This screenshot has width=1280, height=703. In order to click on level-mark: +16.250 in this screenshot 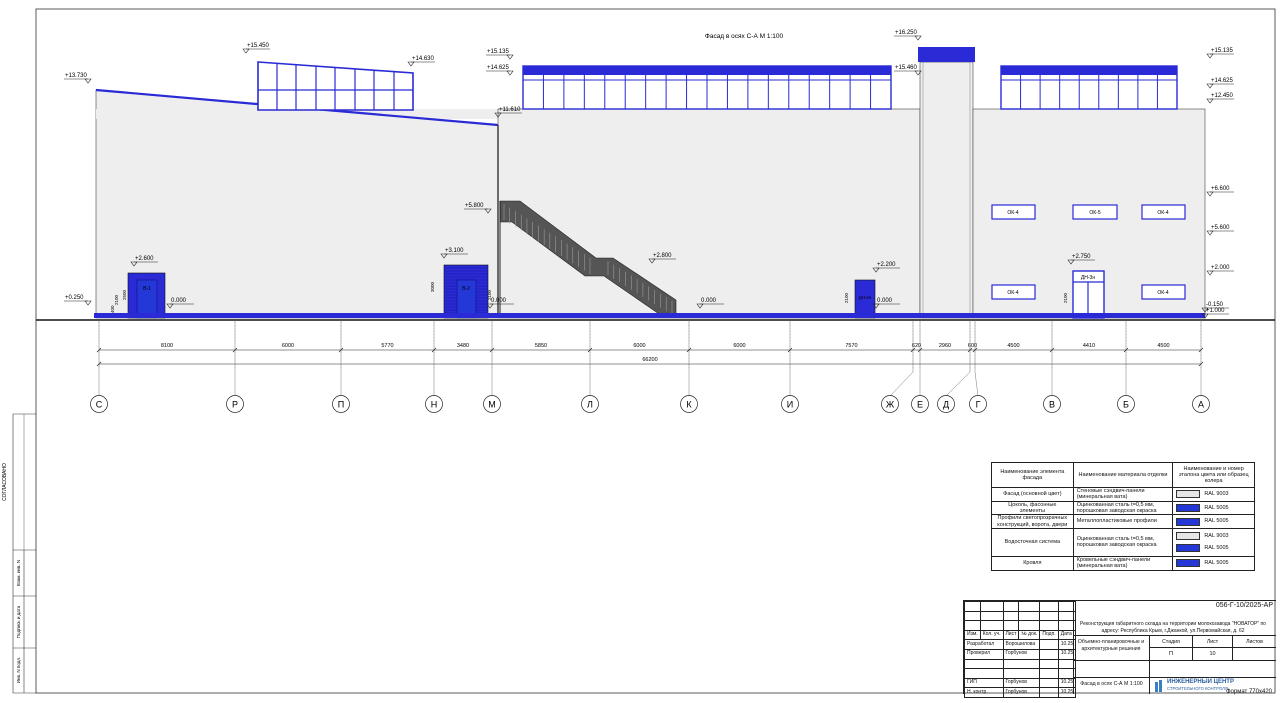, I will do `click(908, 35)`.